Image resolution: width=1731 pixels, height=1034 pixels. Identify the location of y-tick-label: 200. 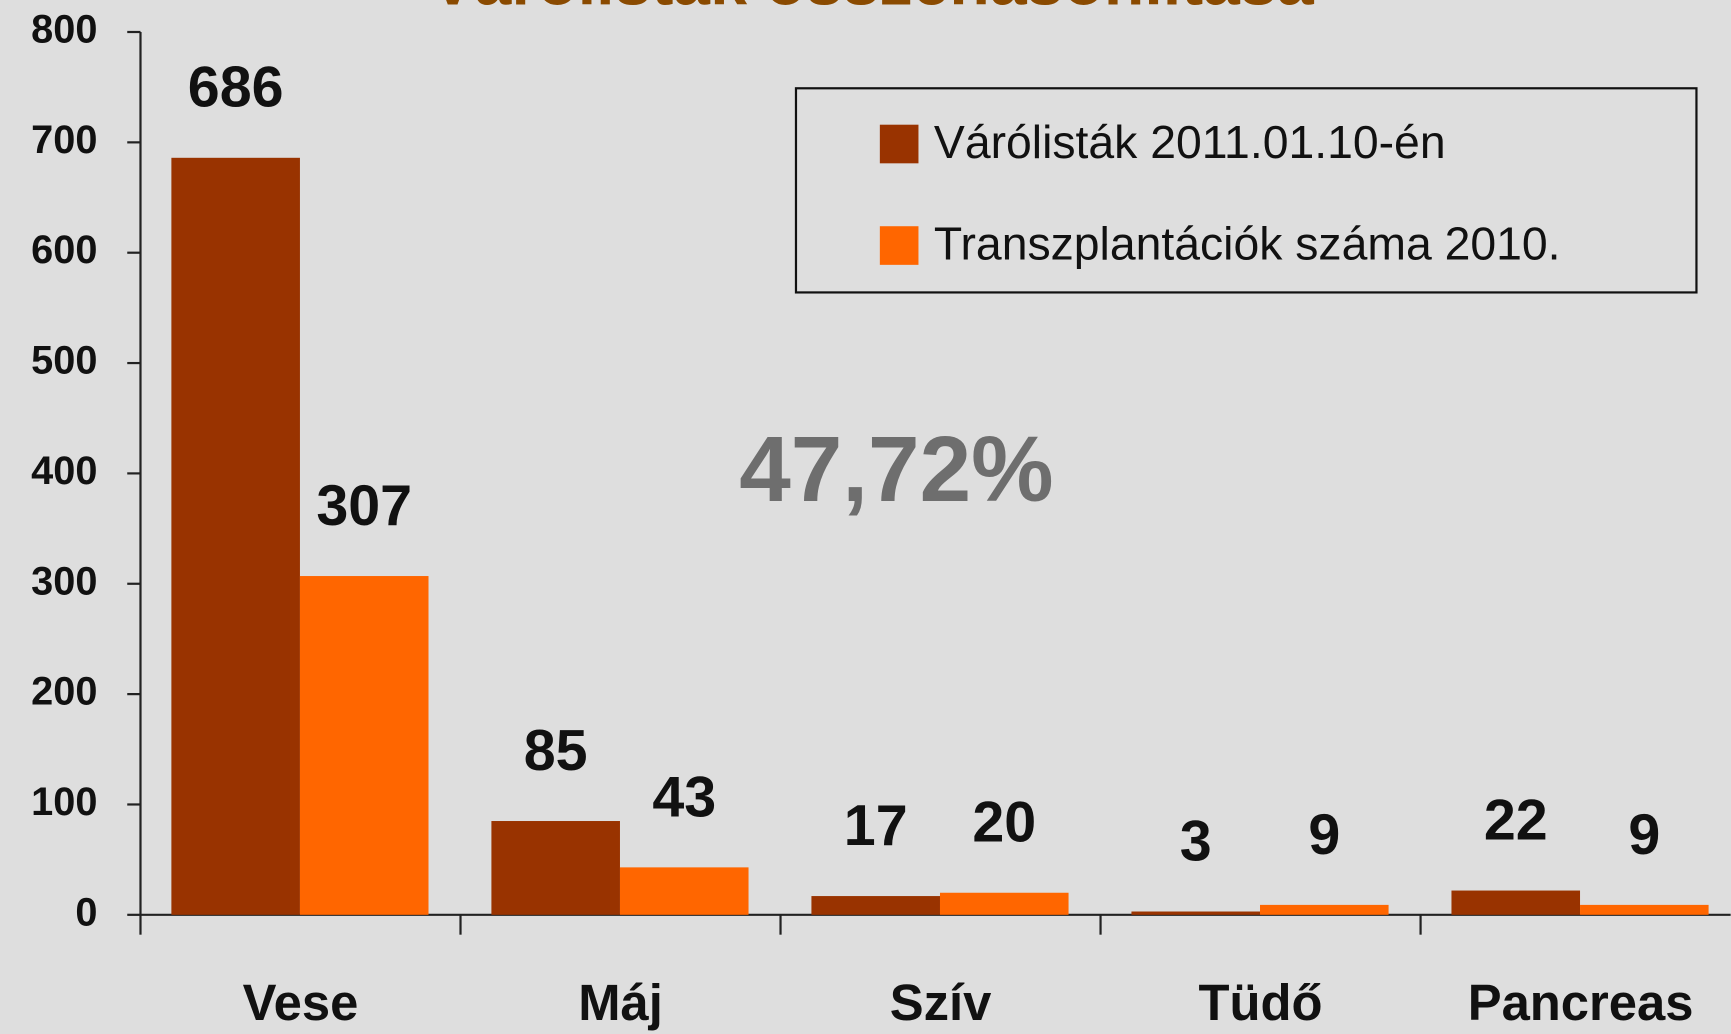
(64, 692).